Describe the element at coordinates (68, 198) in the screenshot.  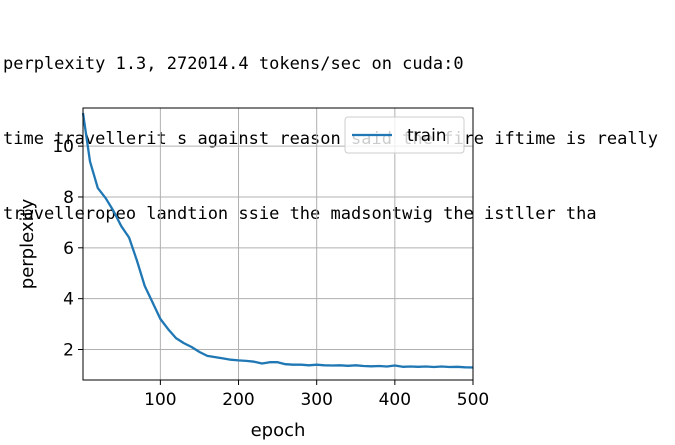
I see `y-tick-label: 8` at that location.